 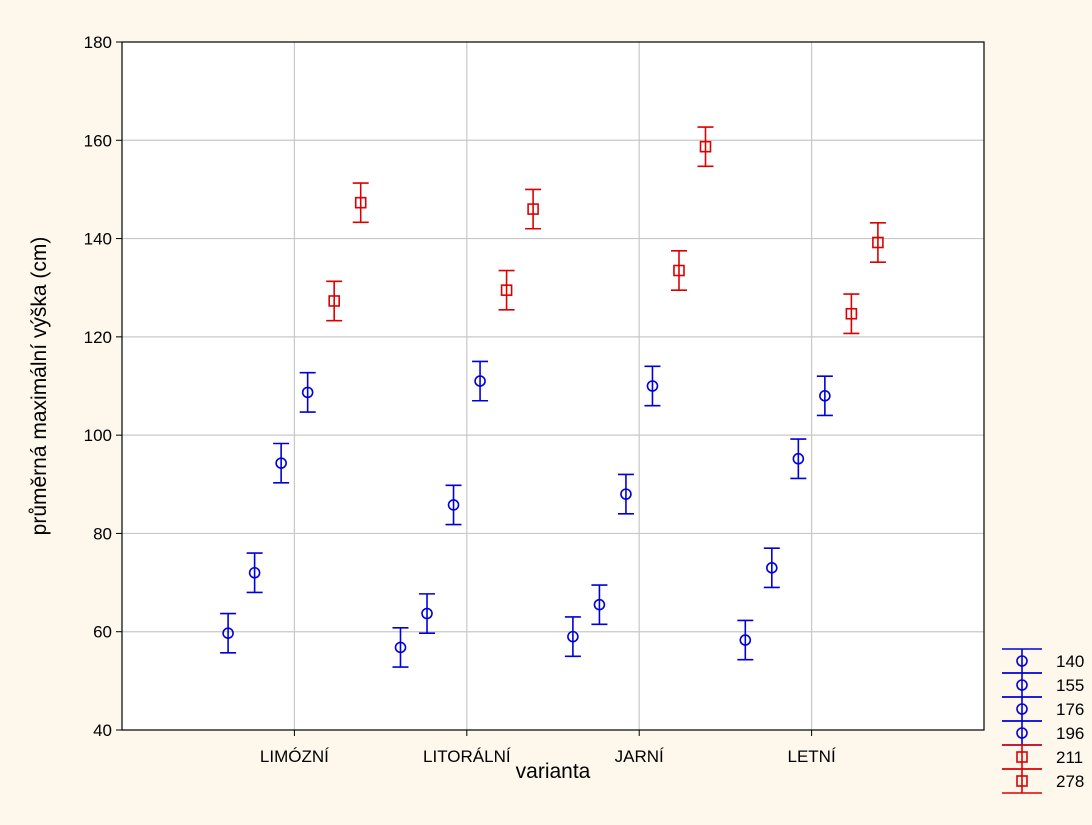 I want to click on x-tick-label: LETNÍ, so click(x=812, y=756).